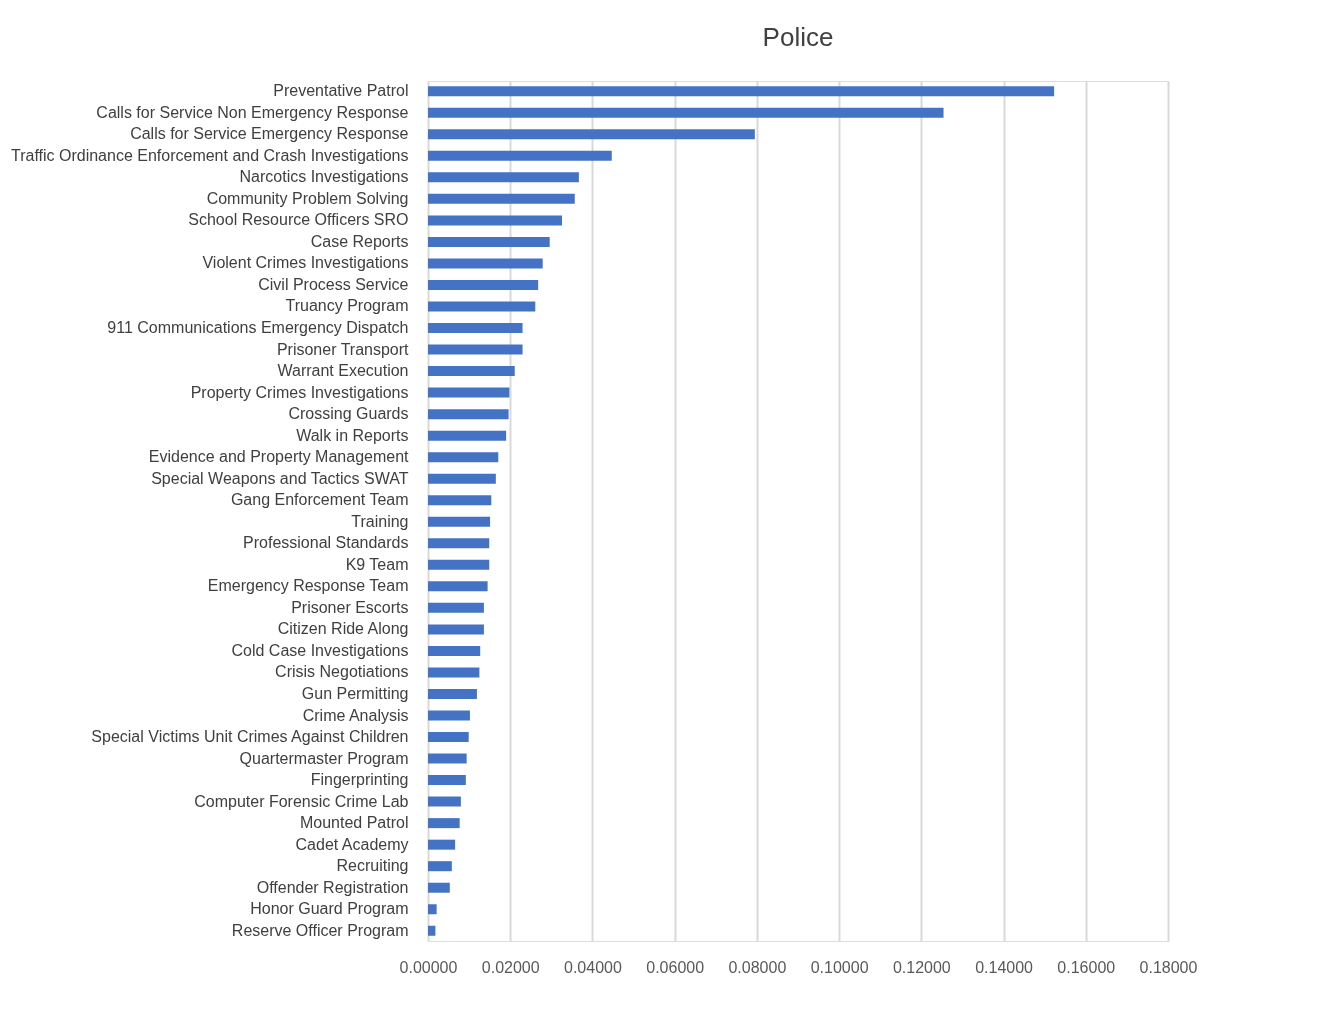 This screenshot has height=1029, width=1332. I want to click on y-tick-label: Truancy Program, so click(347, 306).